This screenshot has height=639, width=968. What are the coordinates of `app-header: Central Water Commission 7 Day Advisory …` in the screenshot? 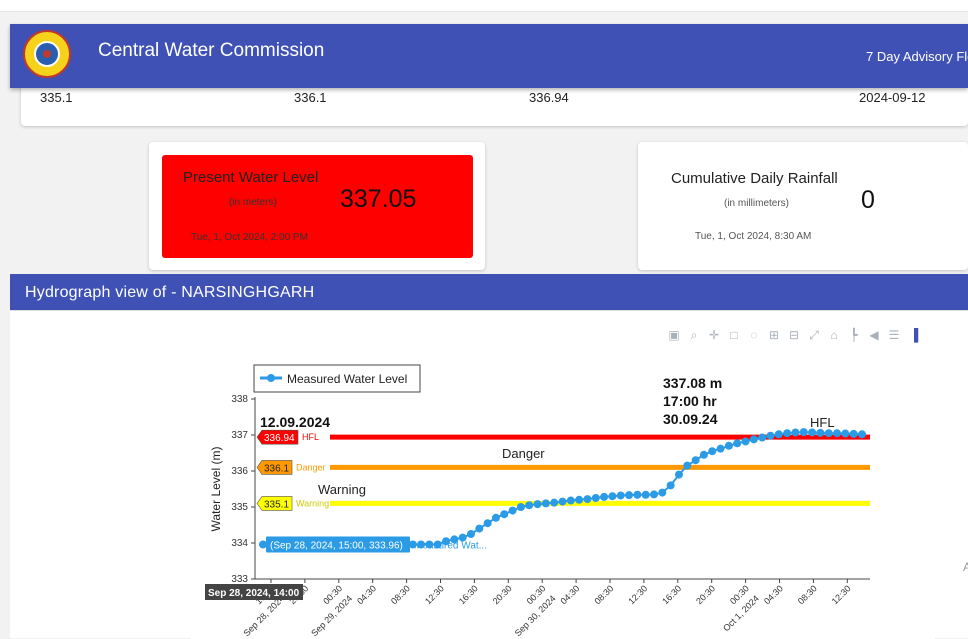 It's located at (489, 56).